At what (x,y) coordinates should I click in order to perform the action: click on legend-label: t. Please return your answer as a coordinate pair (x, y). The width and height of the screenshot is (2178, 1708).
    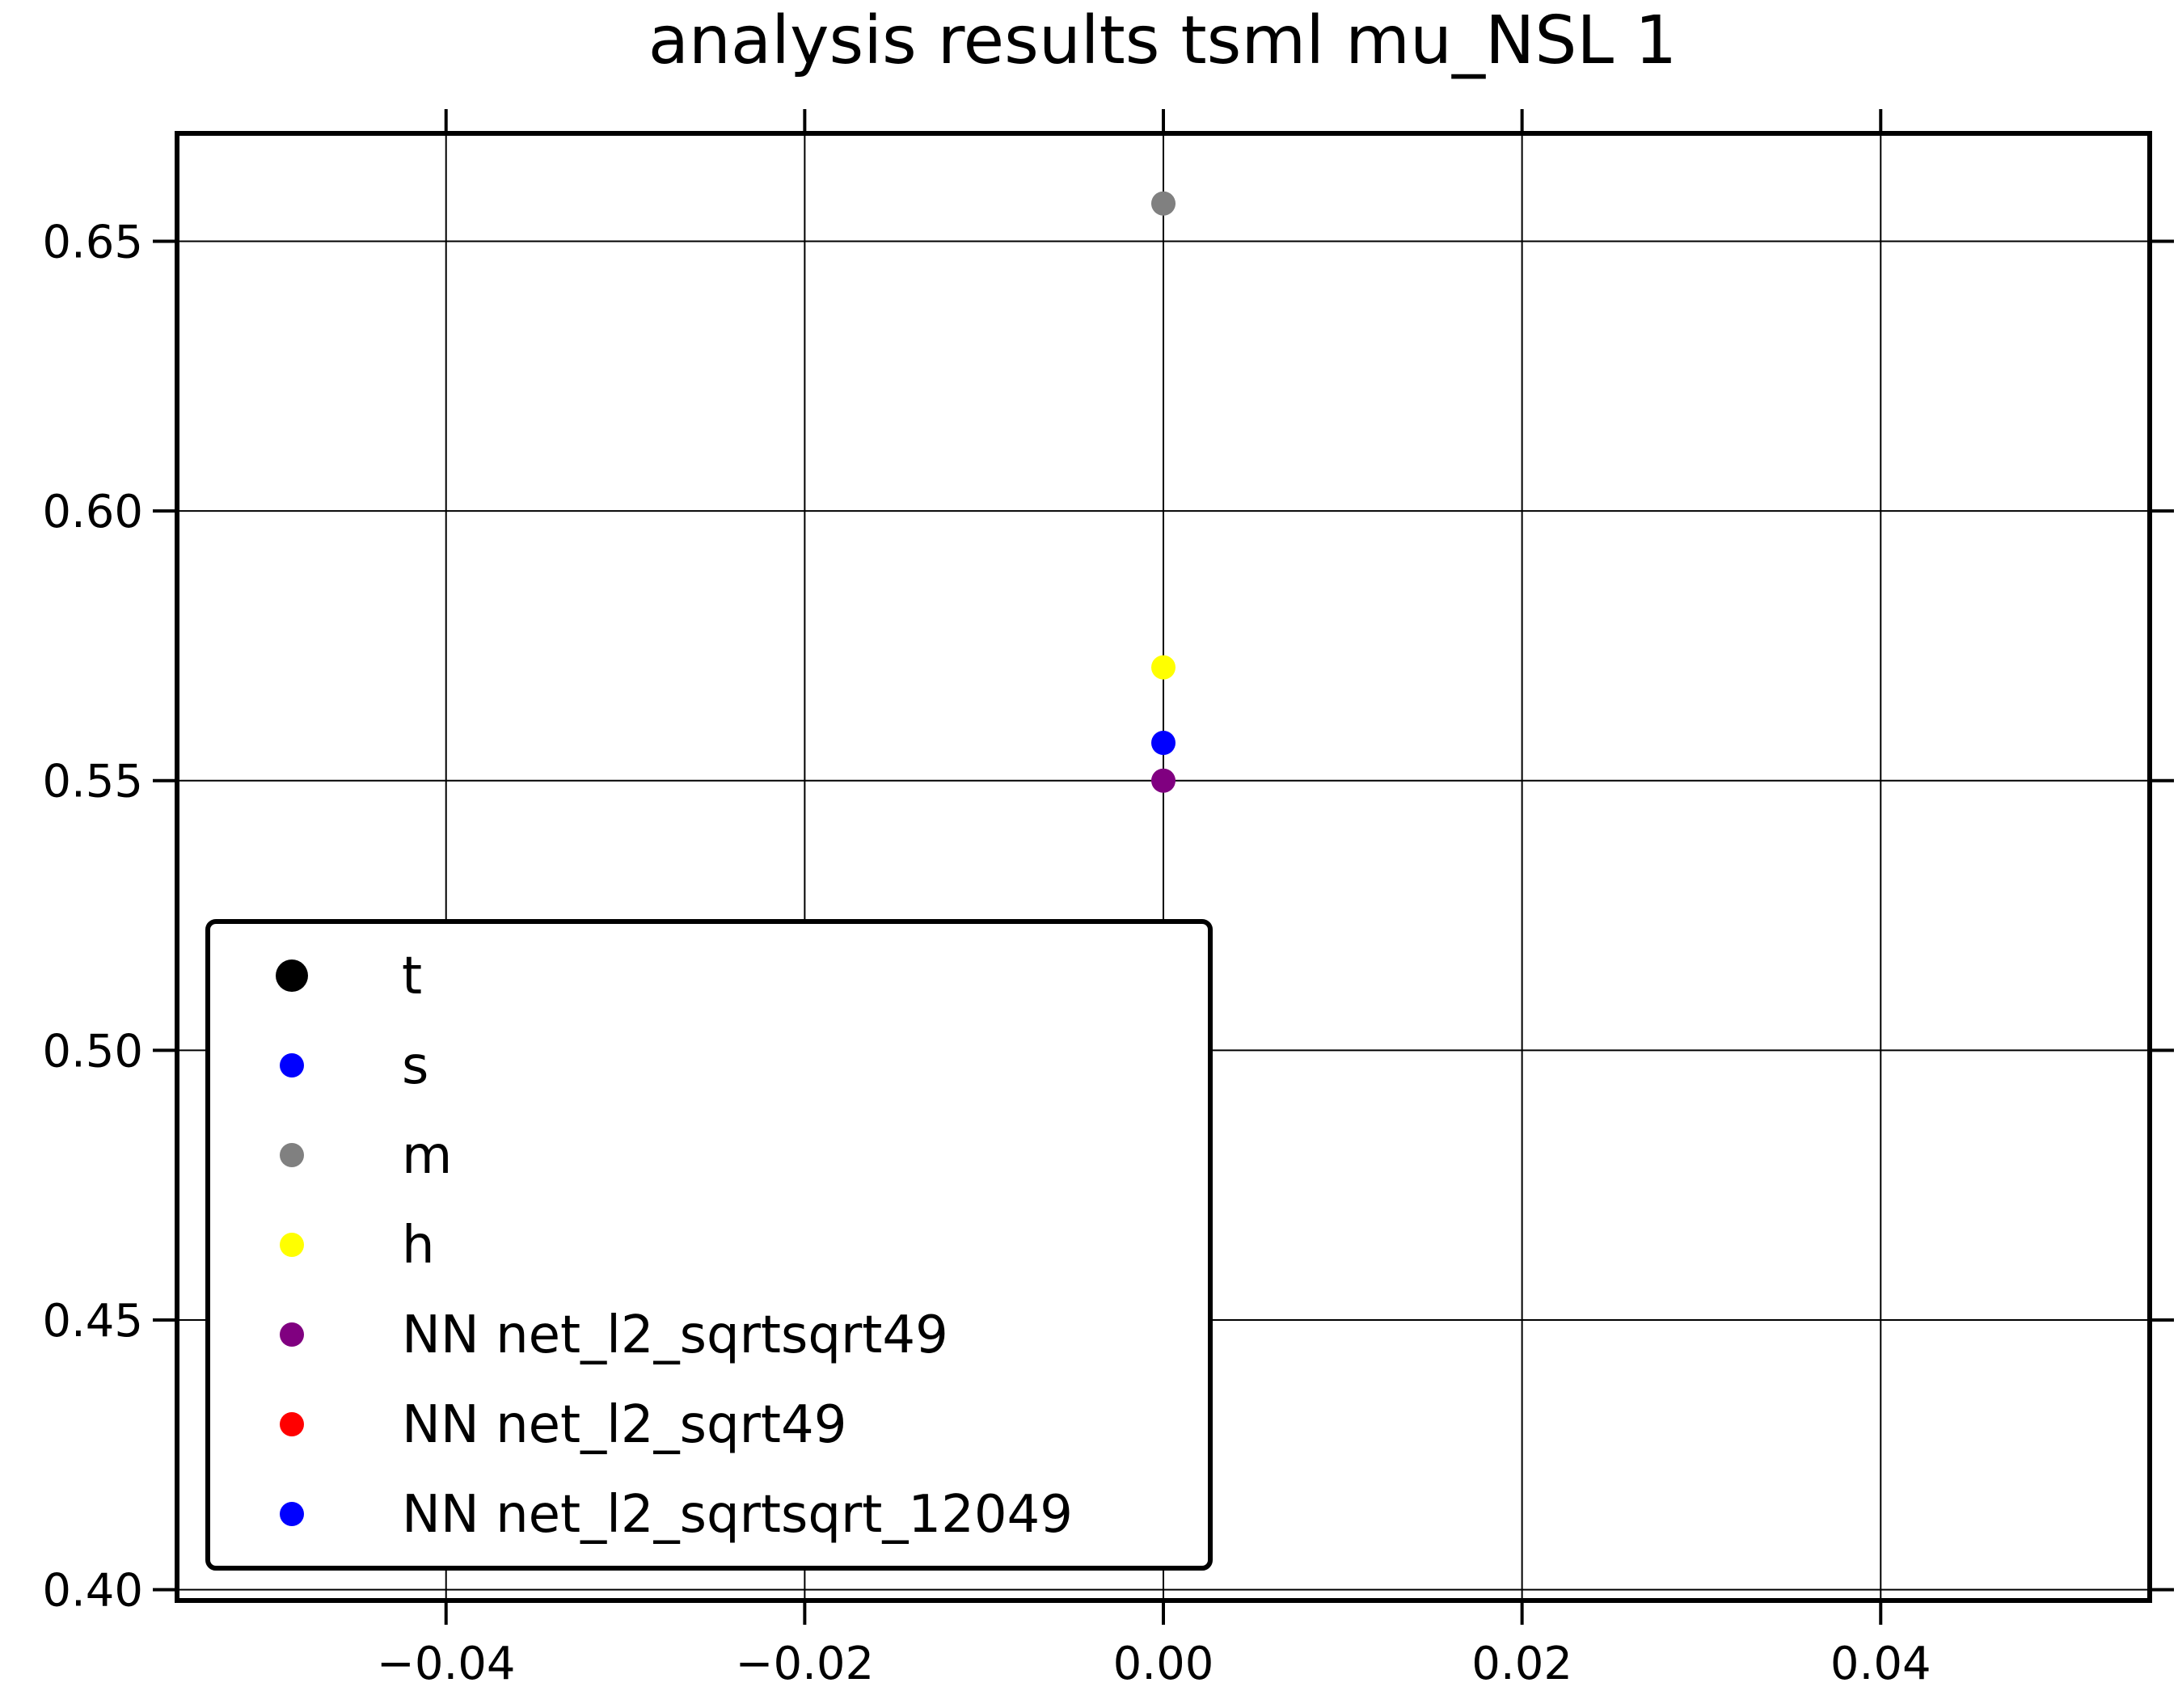
    Looking at the image, I should click on (412, 976).